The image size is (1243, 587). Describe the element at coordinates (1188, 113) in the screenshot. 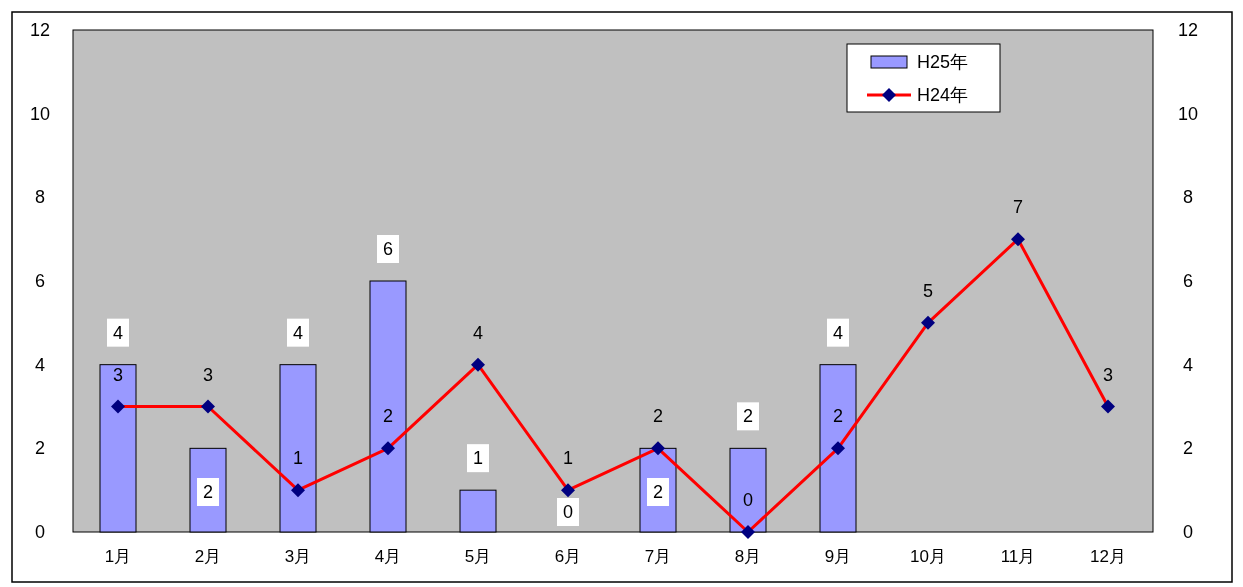

I see `y2-tick-label: 10` at that location.